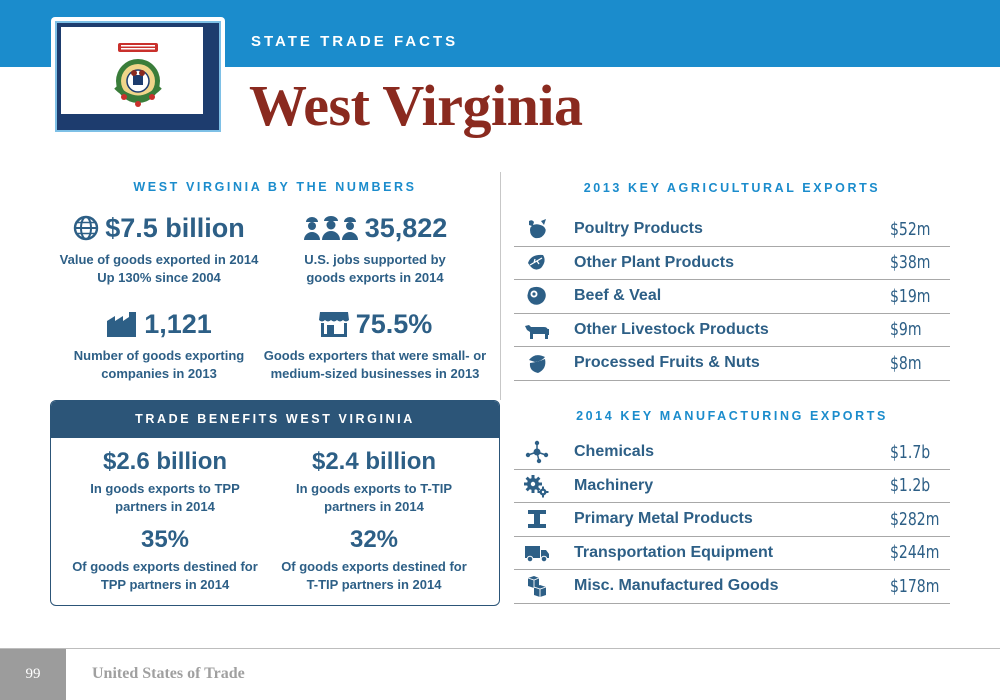 The height and width of the screenshot is (700, 1000). What do you see at coordinates (732, 486) in the screenshot?
I see `list-item: Machinery $1.2b` at bounding box center [732, 486].